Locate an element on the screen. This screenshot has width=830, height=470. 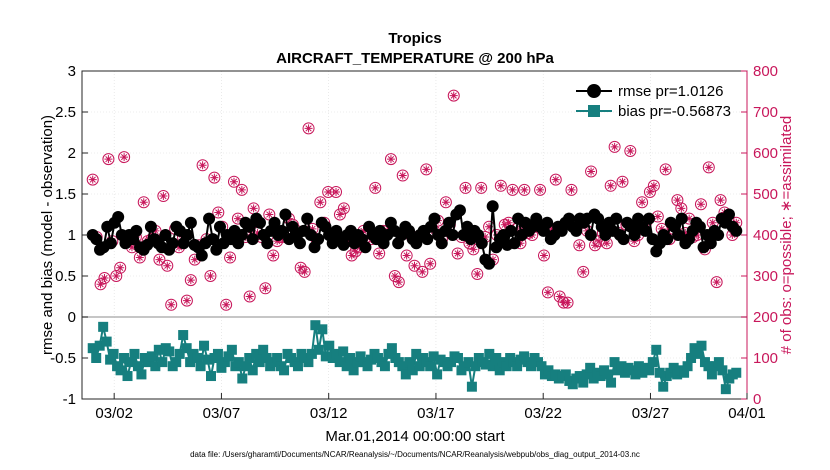
right-y-tick-label: 600 is located at coordinates (765, 153).